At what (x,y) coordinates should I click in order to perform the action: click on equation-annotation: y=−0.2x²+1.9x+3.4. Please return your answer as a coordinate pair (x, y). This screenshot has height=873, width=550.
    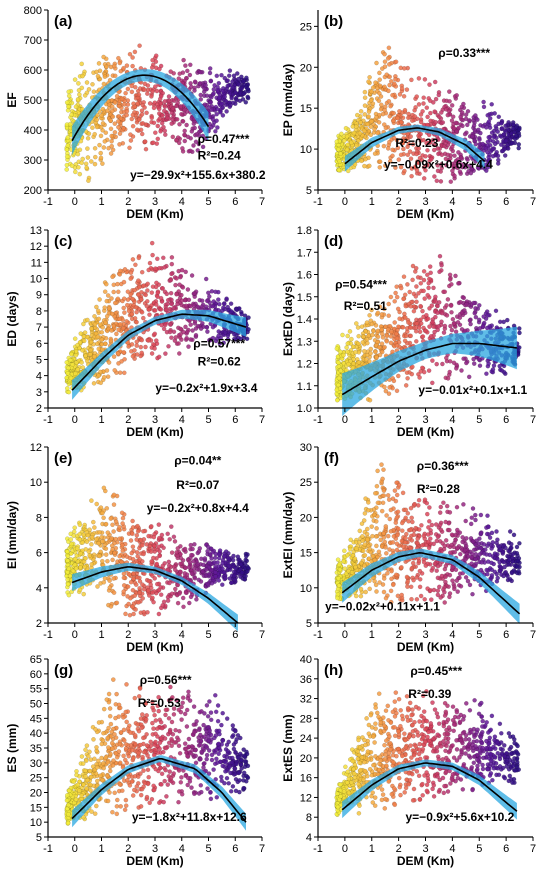
    Looking at the image, I should click on (206, 388).